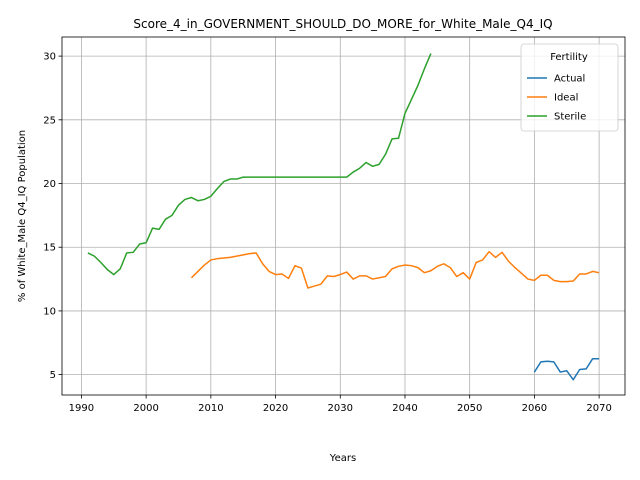 The image size is (640, 480). What do you see at coordinates (53, 375) in the screenshot?
I see `y-tick-label: 5` at bounding box center [53, 375].